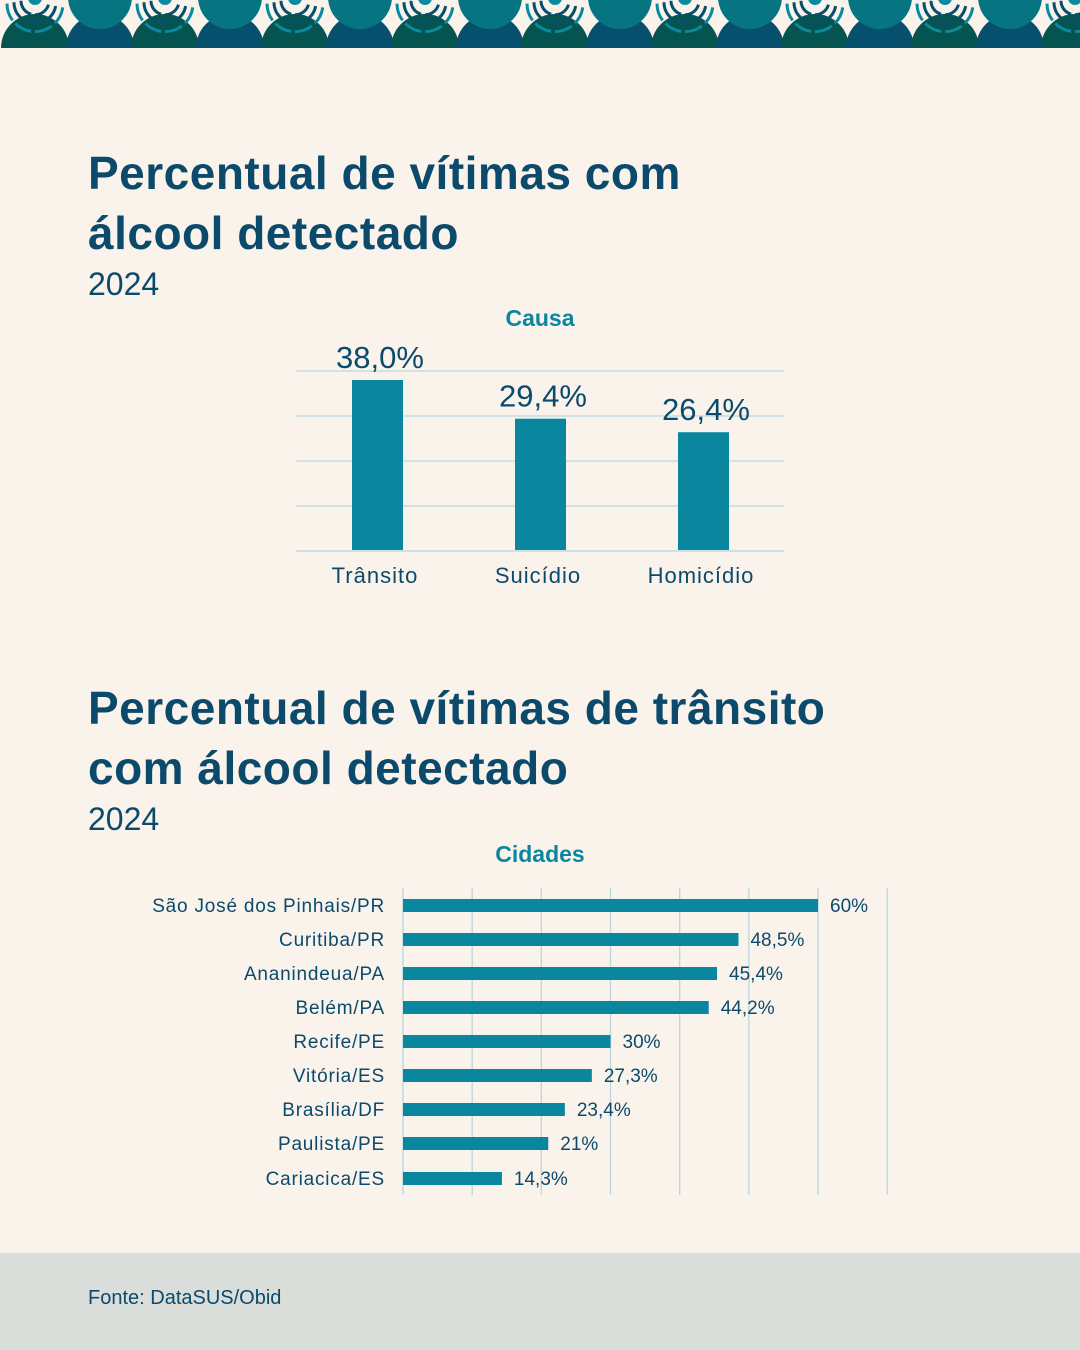 The height and width of the screenshot is (1350, 1080). Describe the element at coordinates (701, 575) in the screenshot. I see `category-label: Homicídio` at that location.